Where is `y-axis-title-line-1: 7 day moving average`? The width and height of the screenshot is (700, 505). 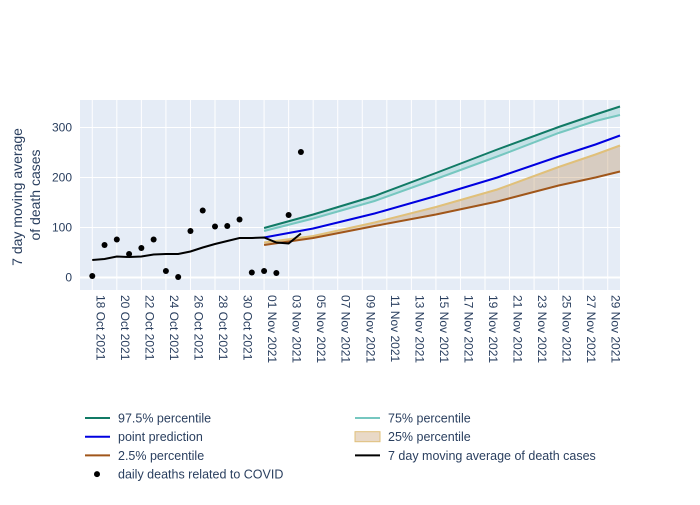 y-axis-title-line-1: 7 day moving average is located at coordinates (17, 197).